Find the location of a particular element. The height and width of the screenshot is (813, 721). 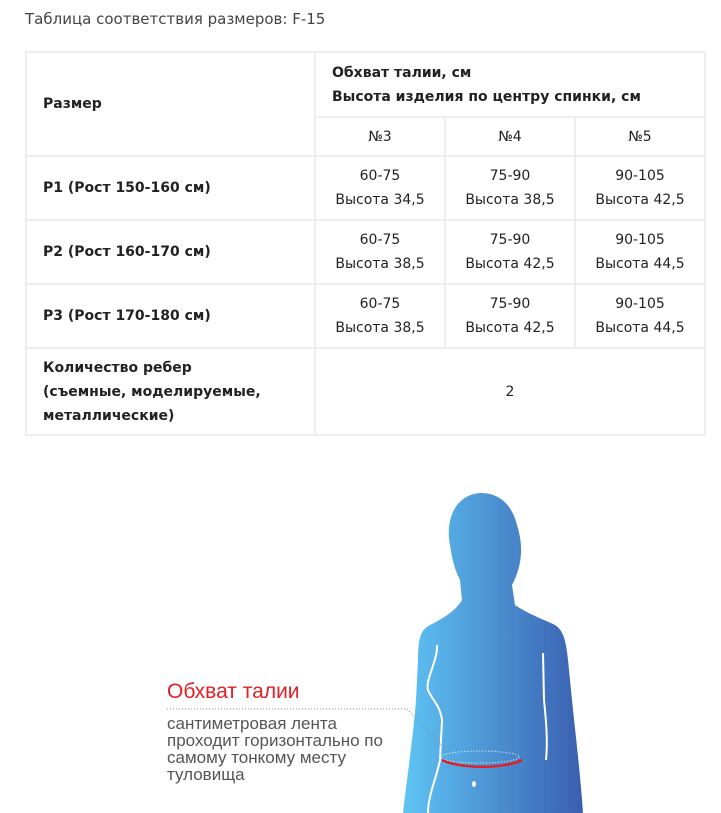

column-header: №4 is located at coordinates (509, 136).